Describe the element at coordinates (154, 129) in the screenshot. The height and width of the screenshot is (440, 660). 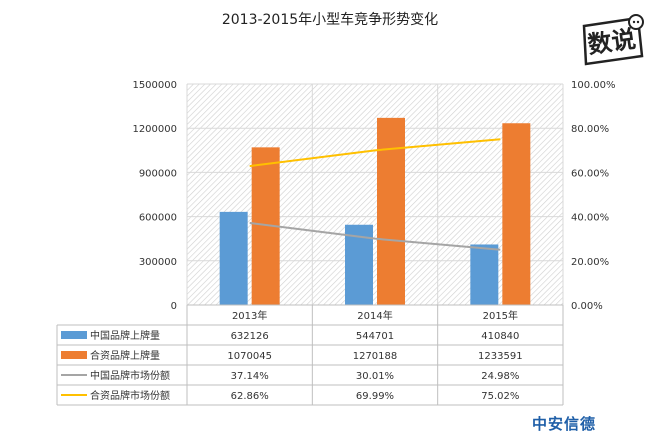
I see `y-tick-label: 1200000` at that location.